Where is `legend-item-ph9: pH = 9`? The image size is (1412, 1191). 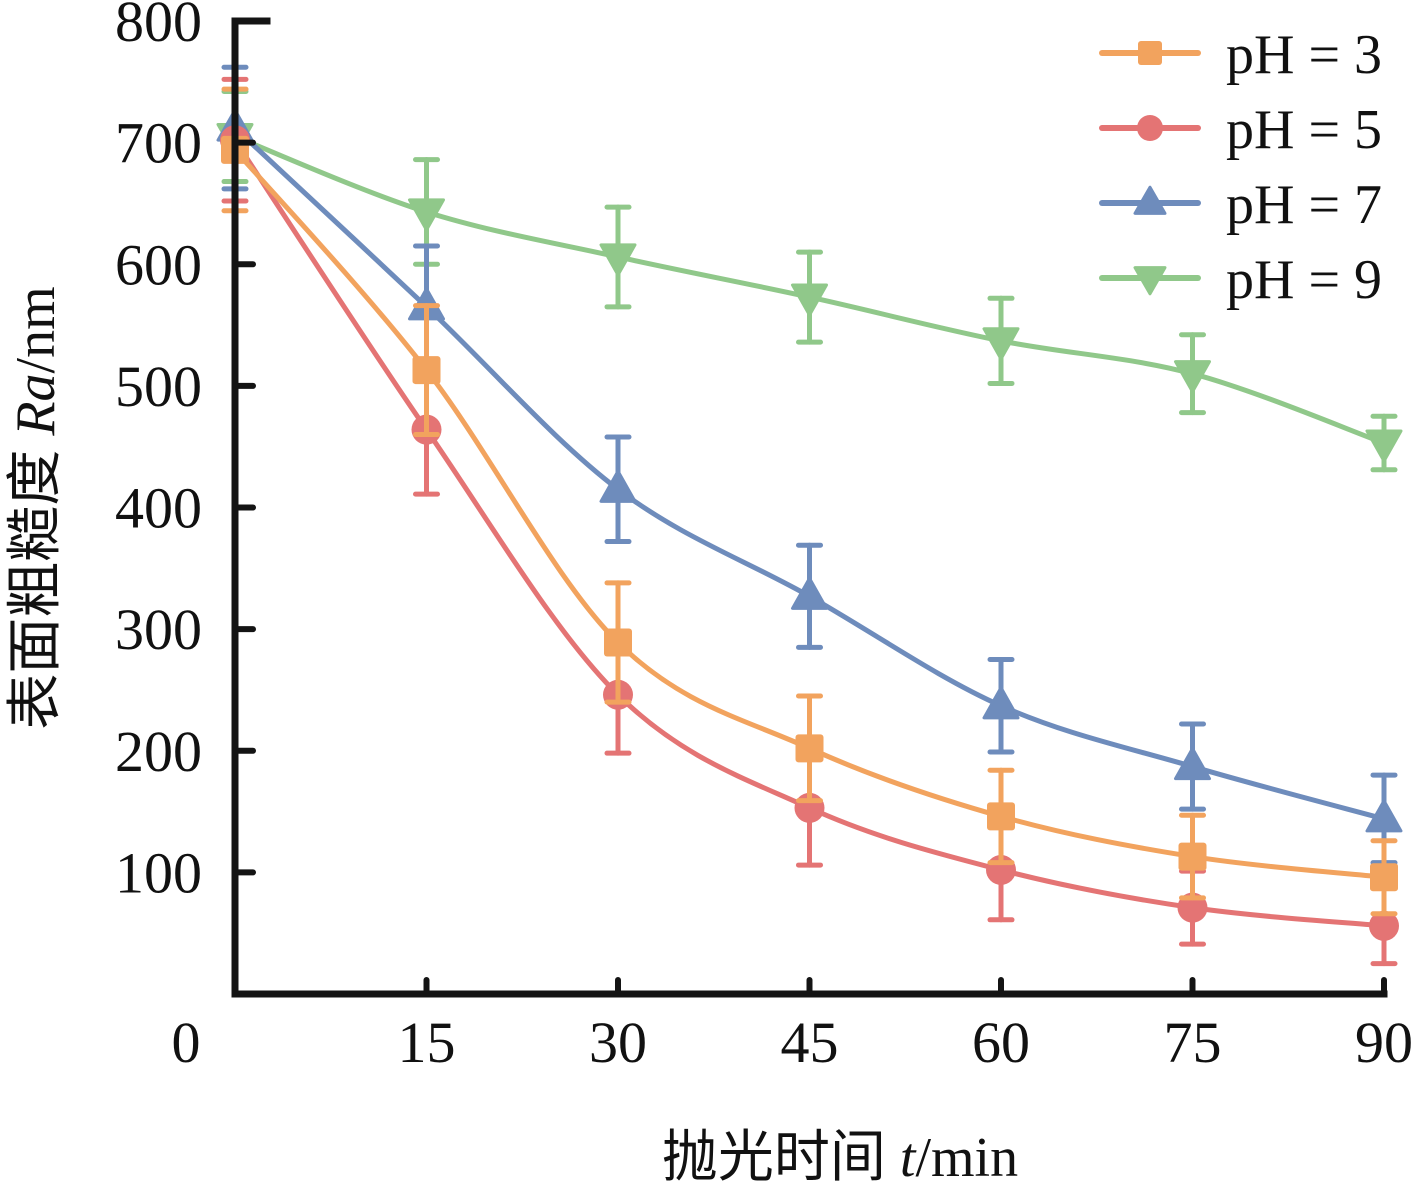 legend-item-ph9: pH = 9 is located at coordinates (1240, 280).